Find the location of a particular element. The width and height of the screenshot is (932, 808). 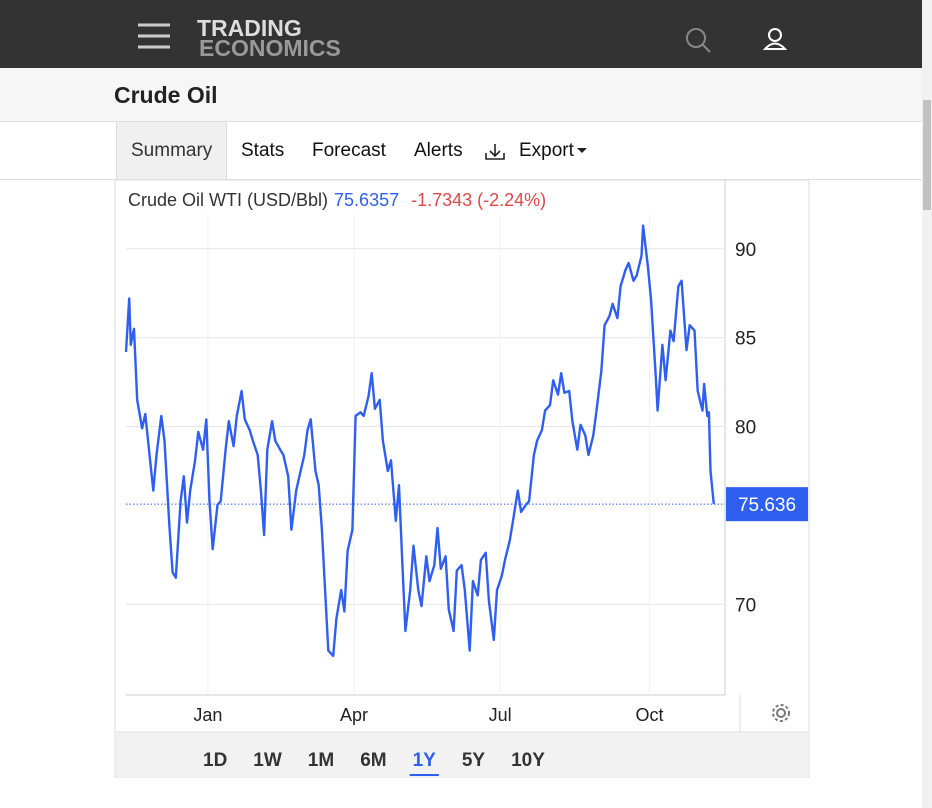

tab: Forecast is located at coordinates (349, 150).